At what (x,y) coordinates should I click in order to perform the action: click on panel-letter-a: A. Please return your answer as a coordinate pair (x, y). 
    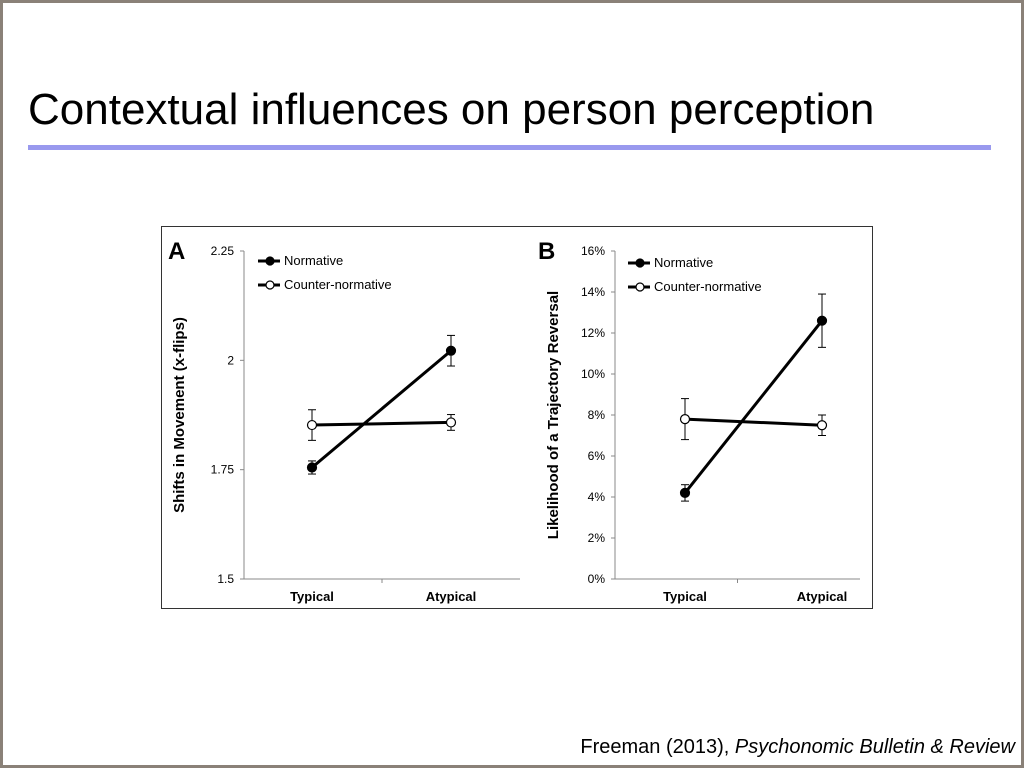
    Looking at the image, I should click on (176, 251).